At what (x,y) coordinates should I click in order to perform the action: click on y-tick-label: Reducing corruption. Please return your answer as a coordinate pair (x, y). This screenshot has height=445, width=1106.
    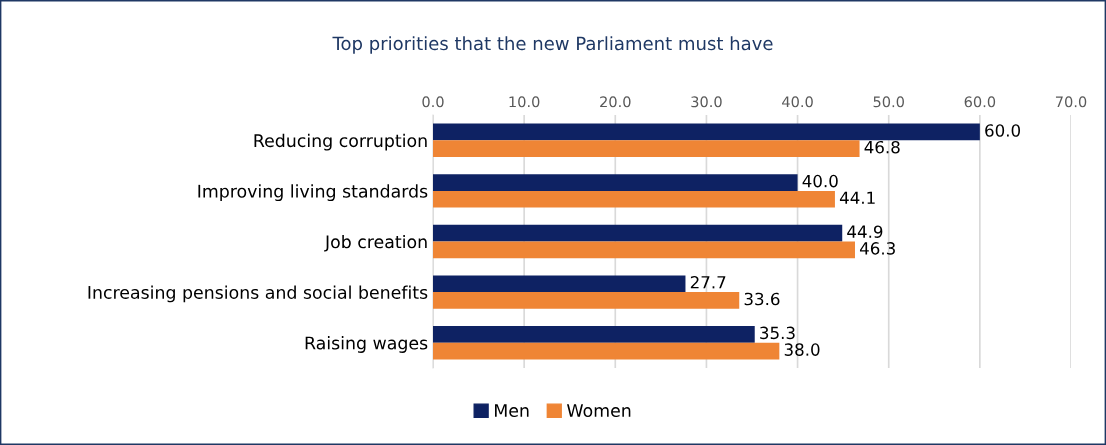
    Looking at the image, I should click on (340, 142).